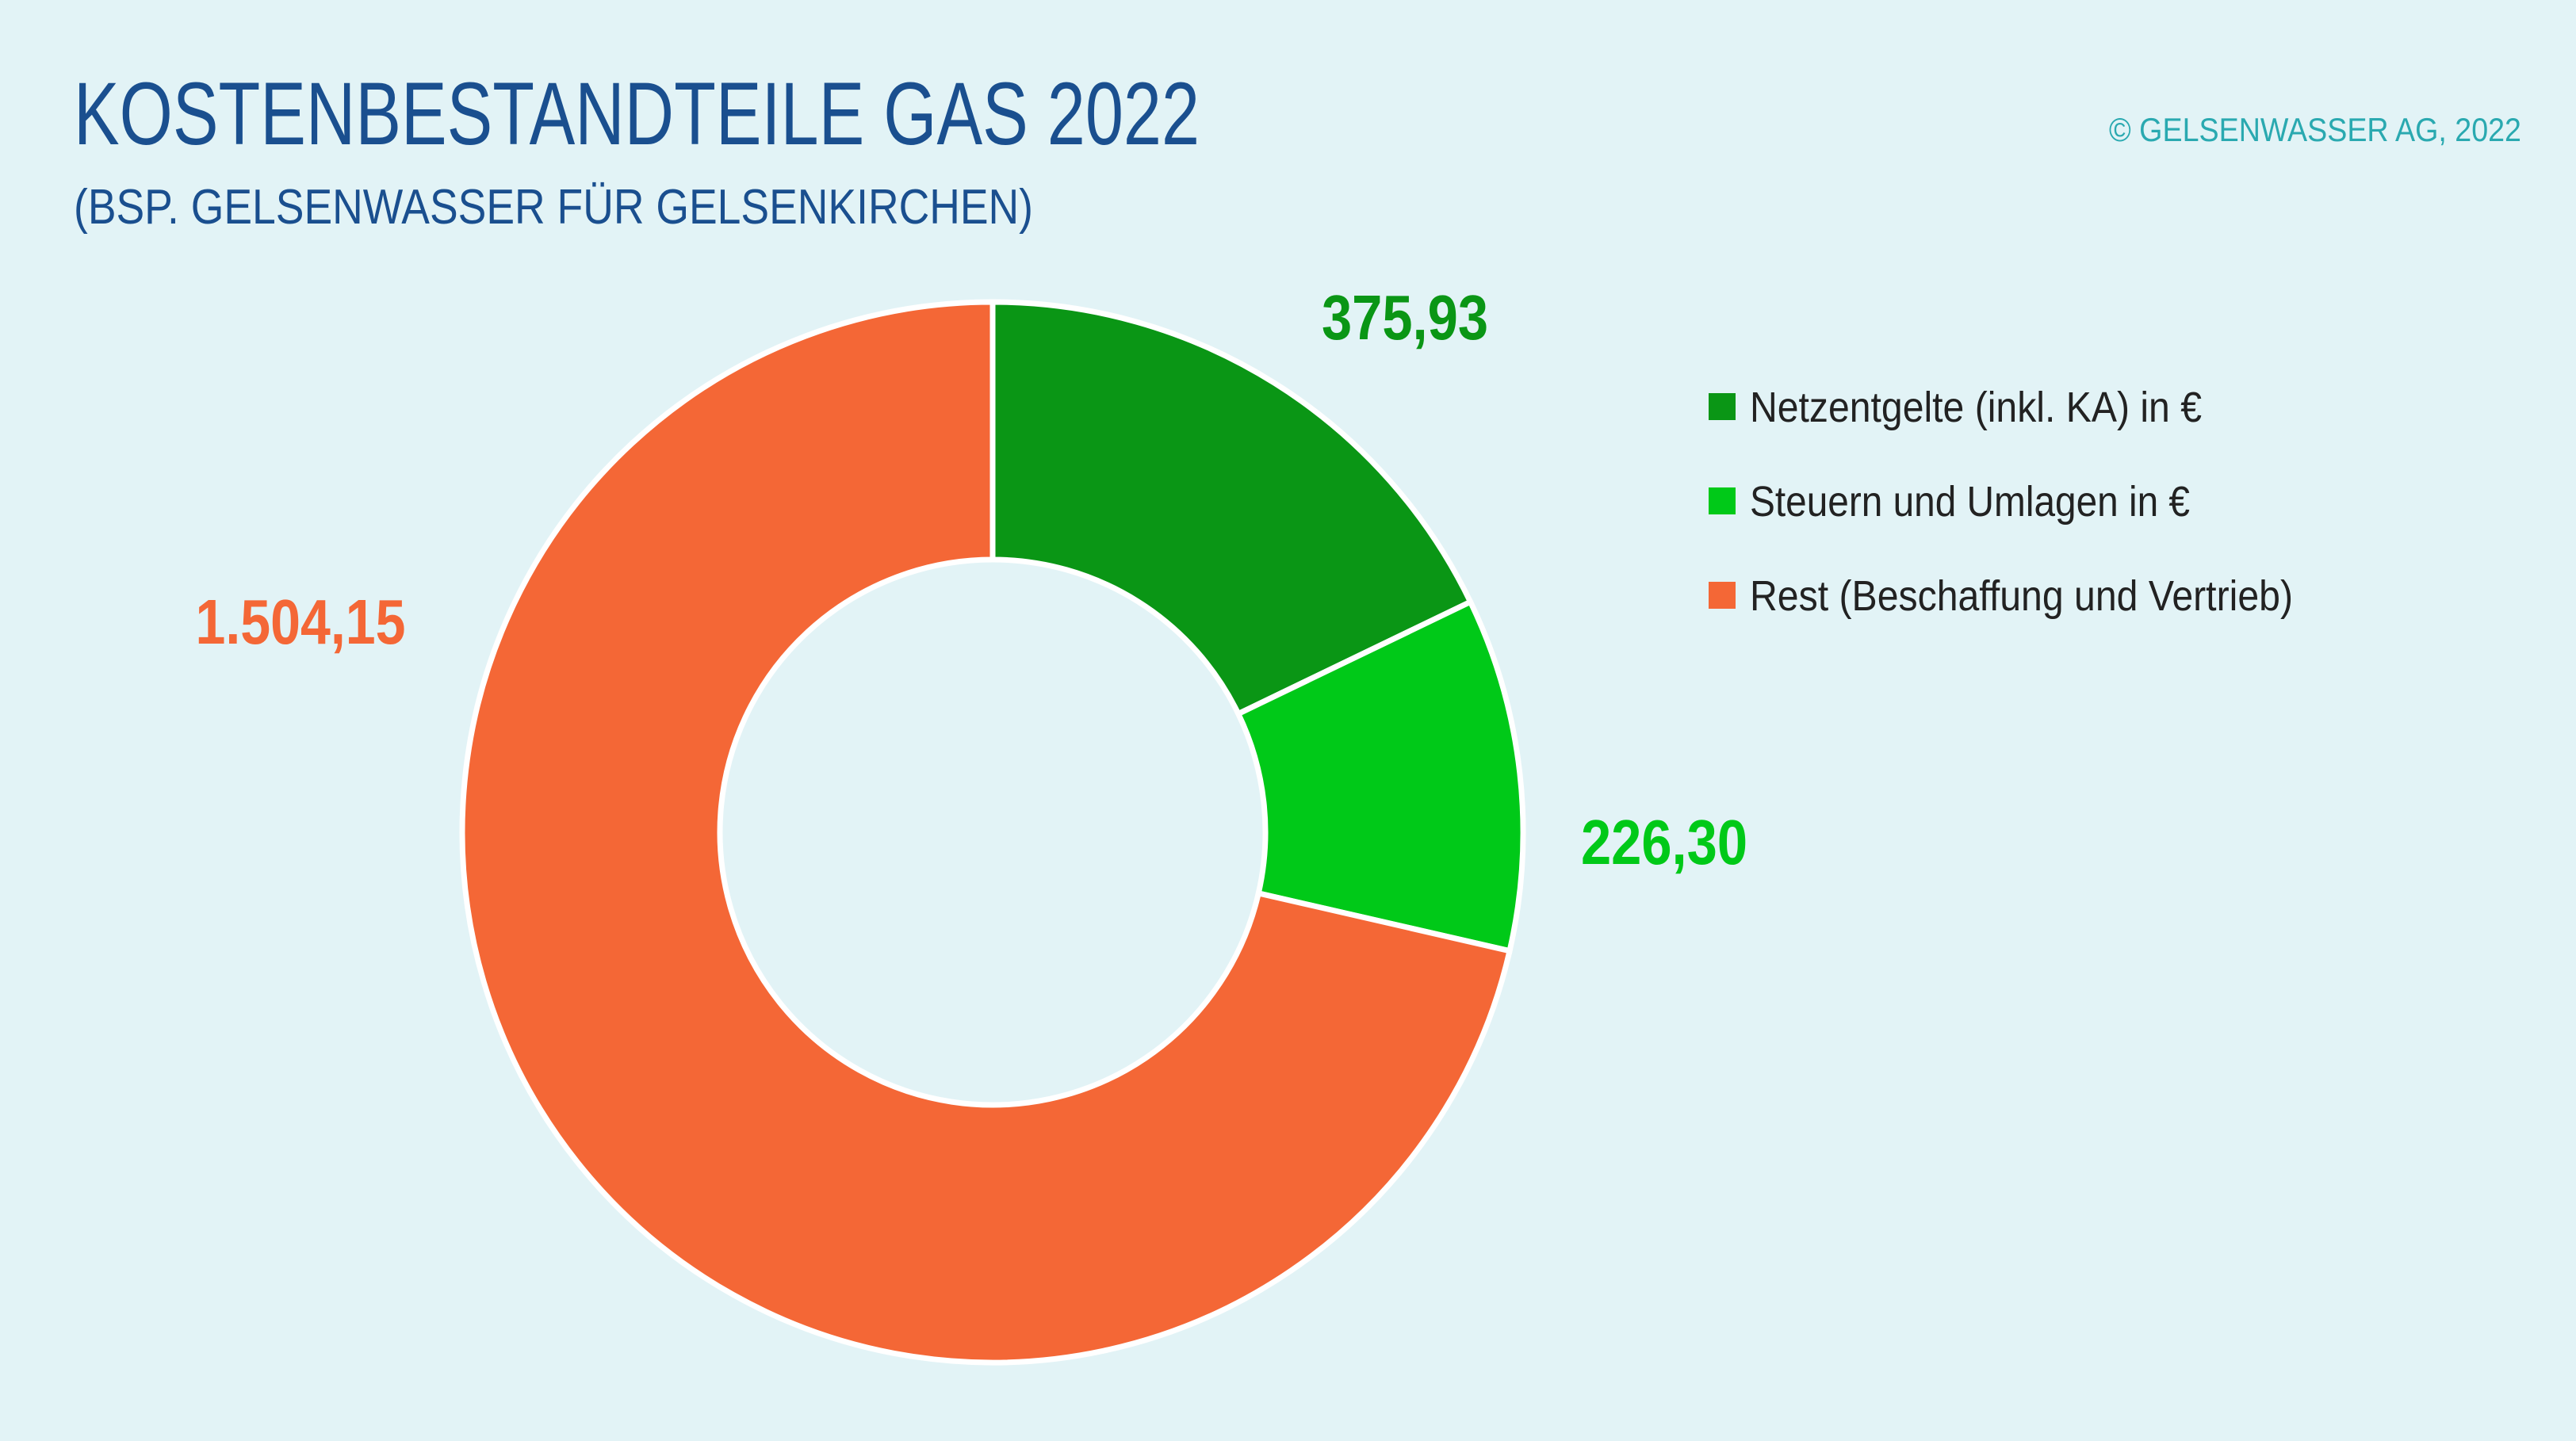 Image resolution: width=2576 pixels, height=1441 pixels. Describe the element at coordinates (1664, 842) in the screenshot. I see `data-label: 226,30` at that location.